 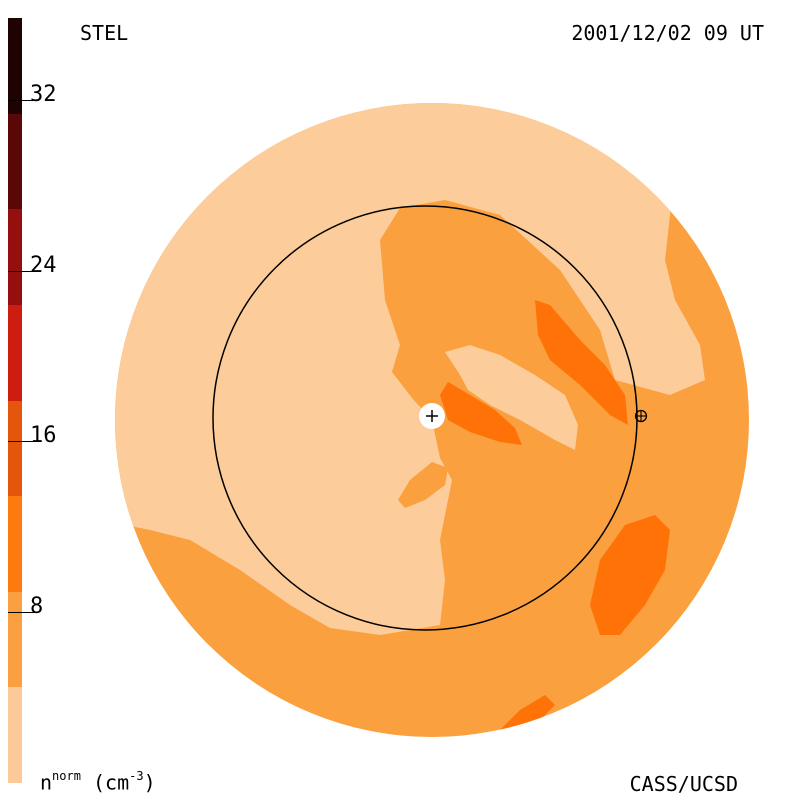 I want to click on region-high-ridge, so click(x=581, y=362).